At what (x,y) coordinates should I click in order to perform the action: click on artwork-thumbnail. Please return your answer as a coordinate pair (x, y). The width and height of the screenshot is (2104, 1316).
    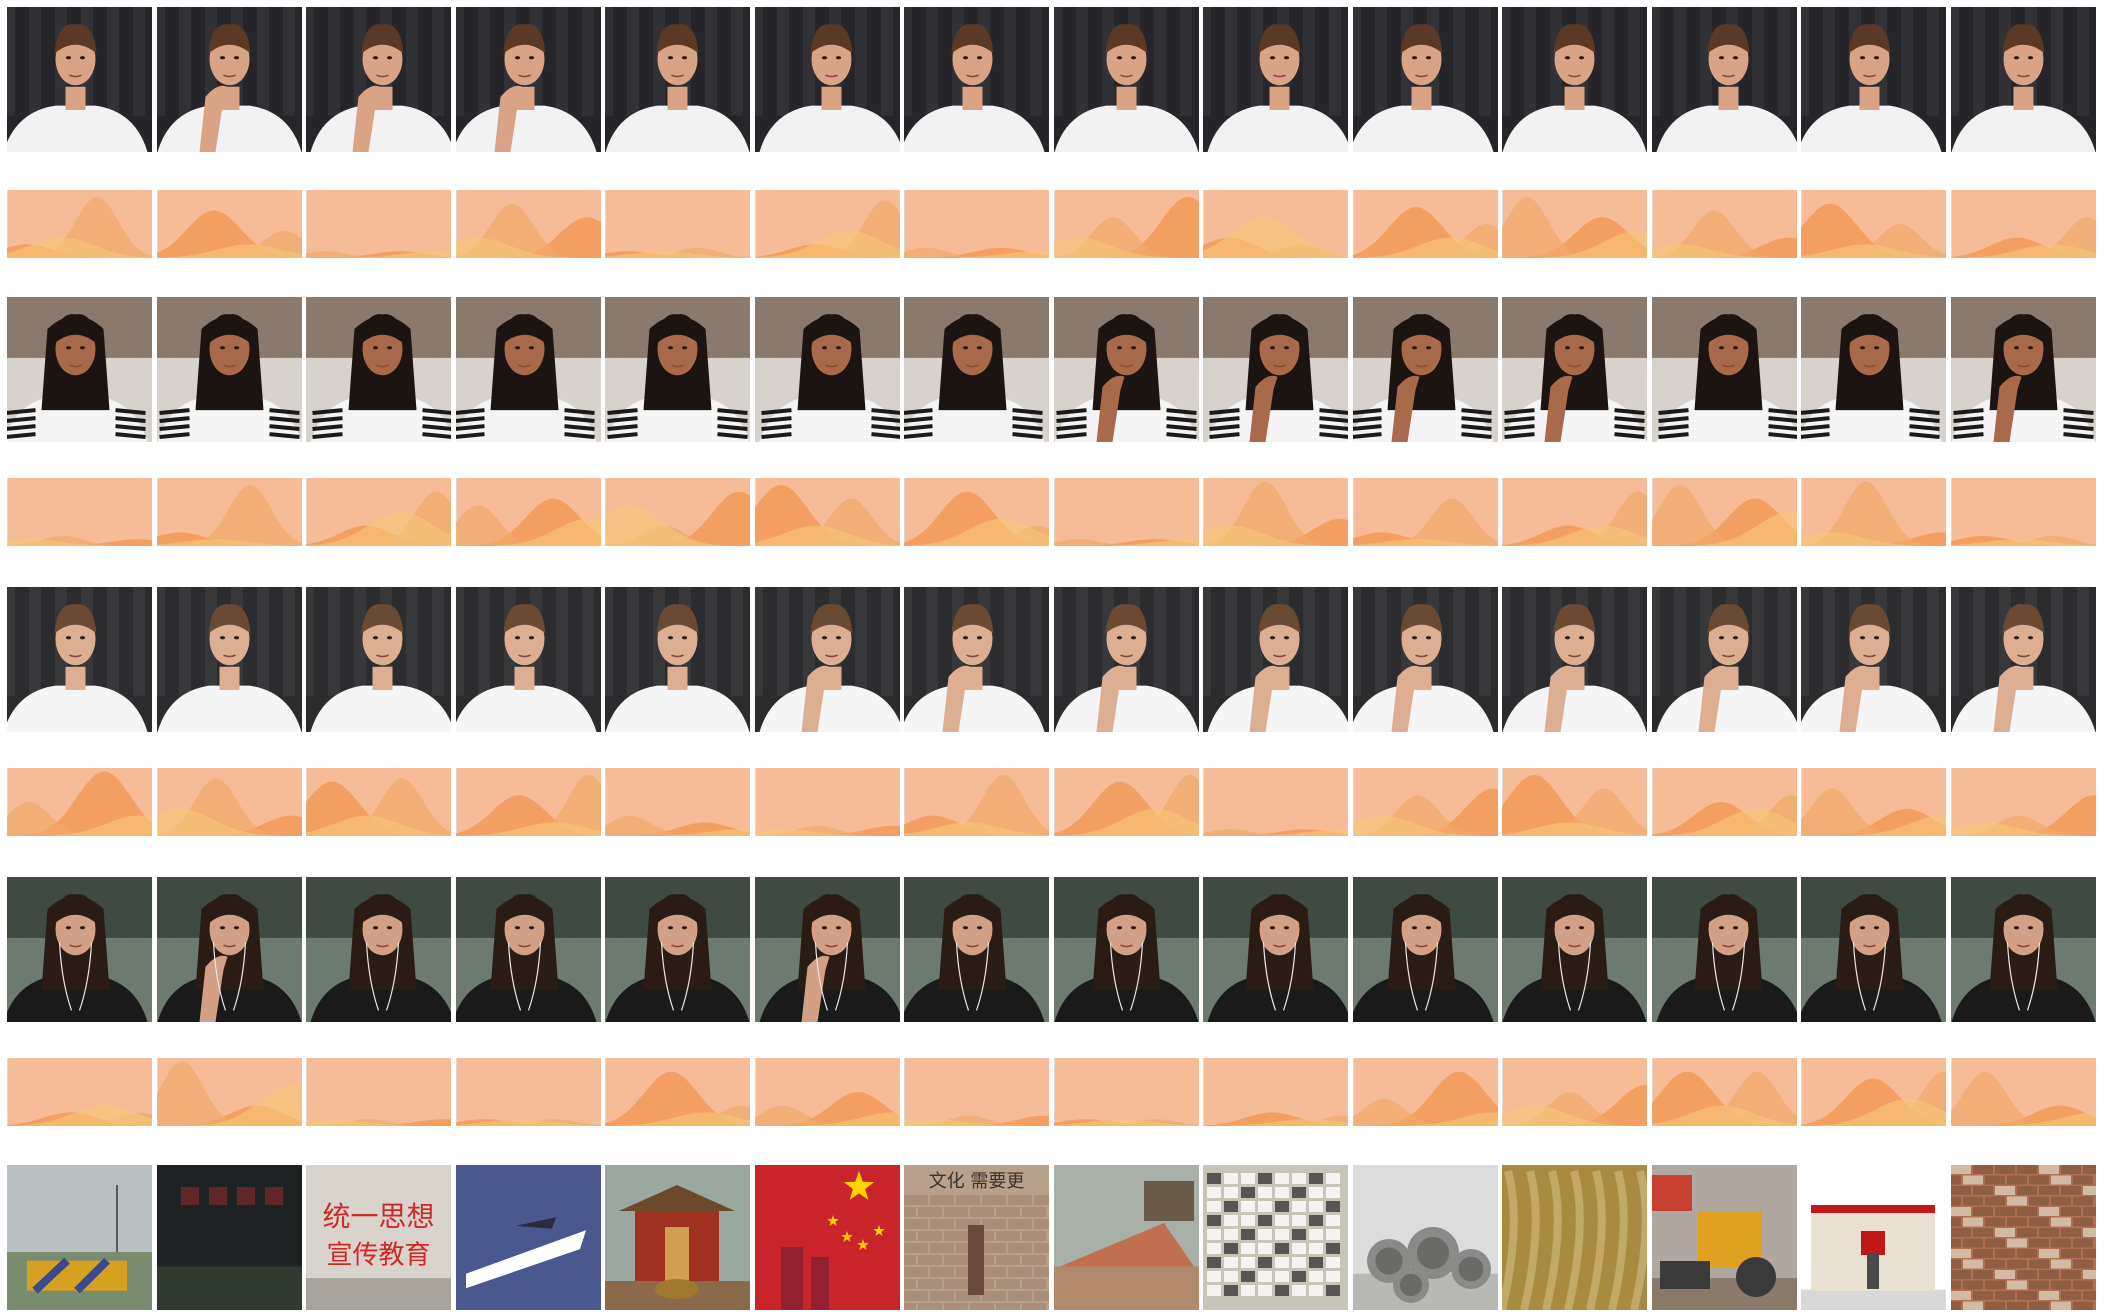
    Looking at the image, I should click on (1873, 1237).